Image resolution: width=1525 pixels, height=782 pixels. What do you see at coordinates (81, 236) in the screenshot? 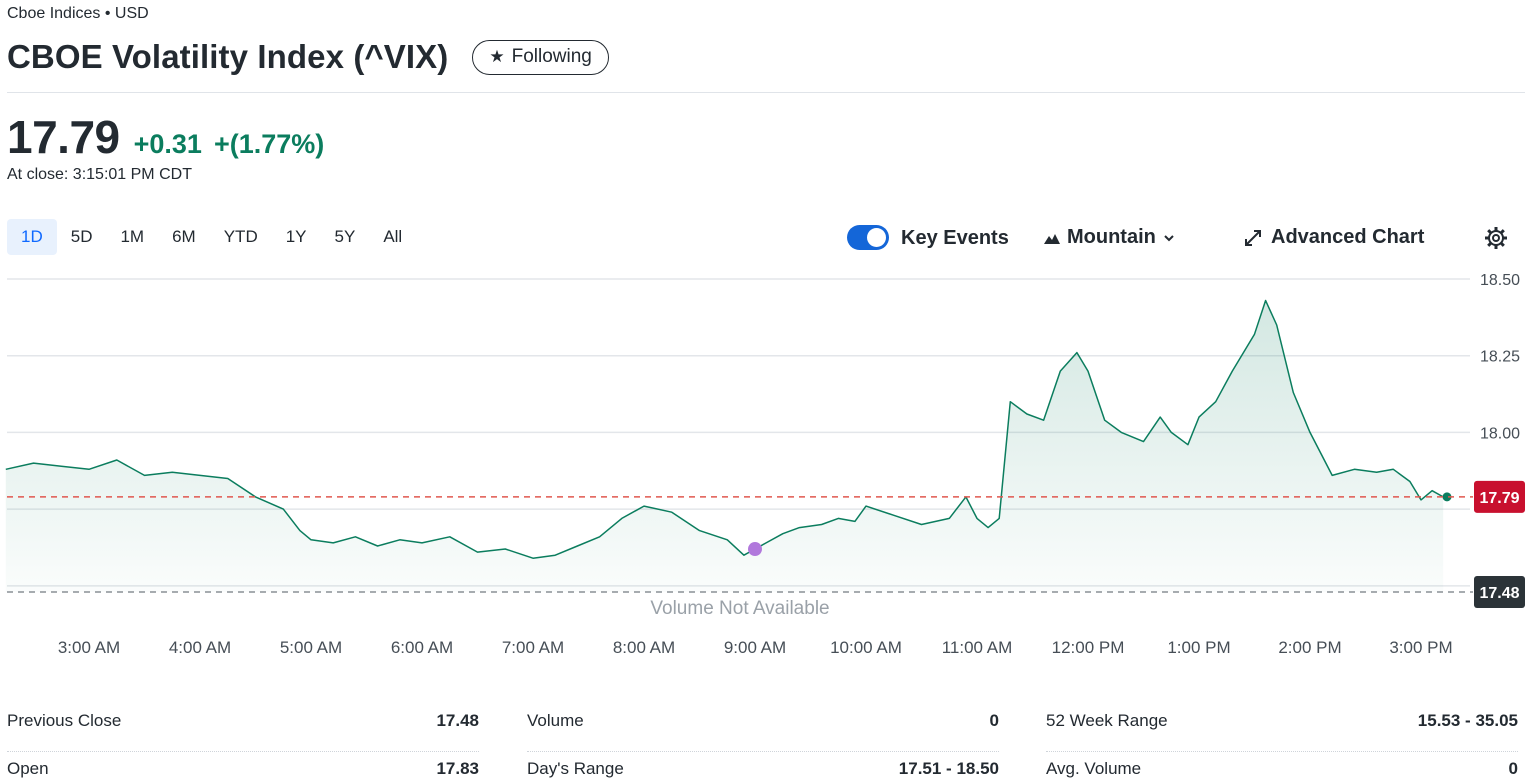
I see `range-button-5d: 5D` at bounding box center [81, 236].